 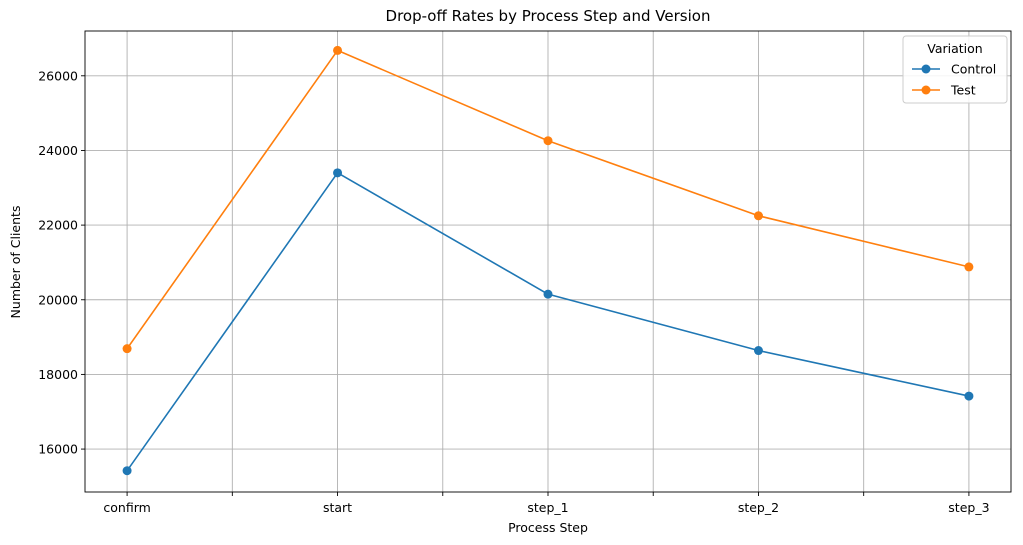 What do you see at coordinates (58, 374) in the screenshot?
I see `y-tick-label: 18000` at bounding box center [58, 374].